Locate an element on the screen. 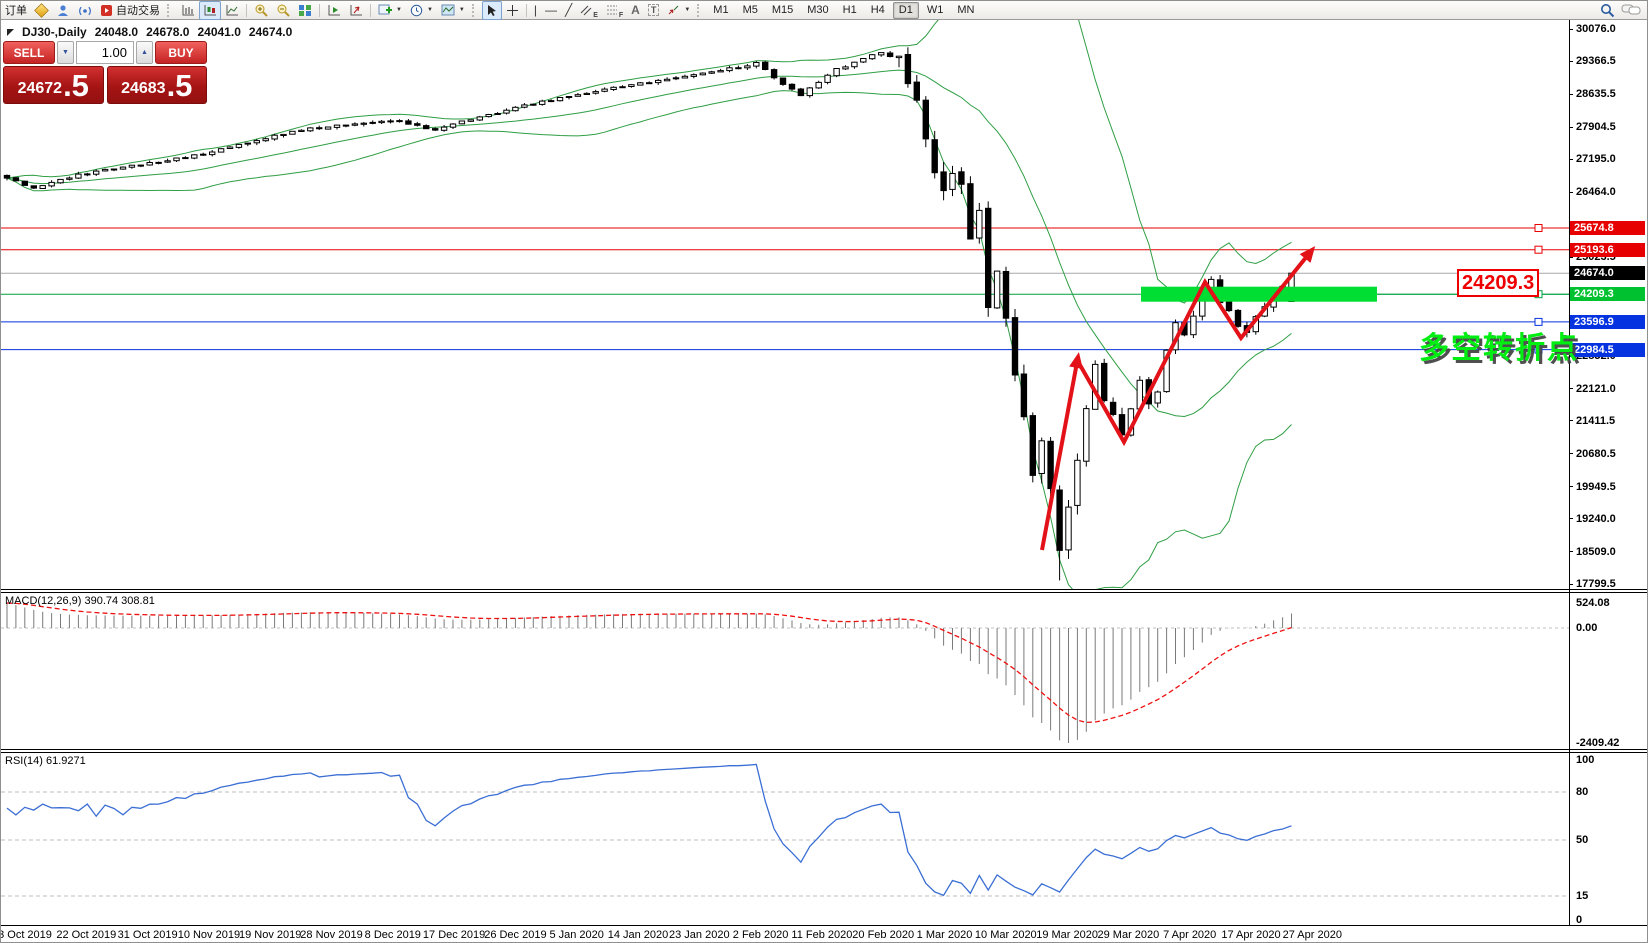  date-axis-label: 19 Nov 2019 is located at coordinates (270, 935).